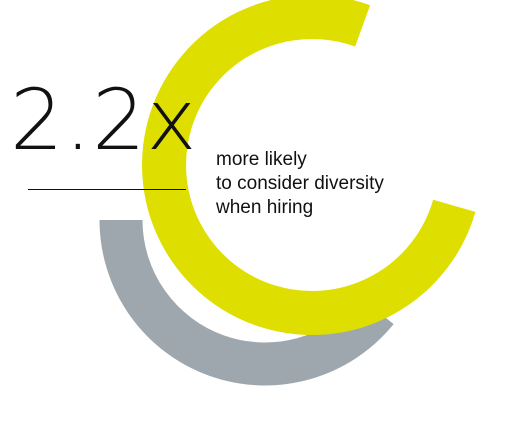 Image resolution: width=514 pixels, height=425 pixels. What do you see at coordinates (107, 189) in the screenshot?
I see `headline-underline` at bounding box center [107, 189].